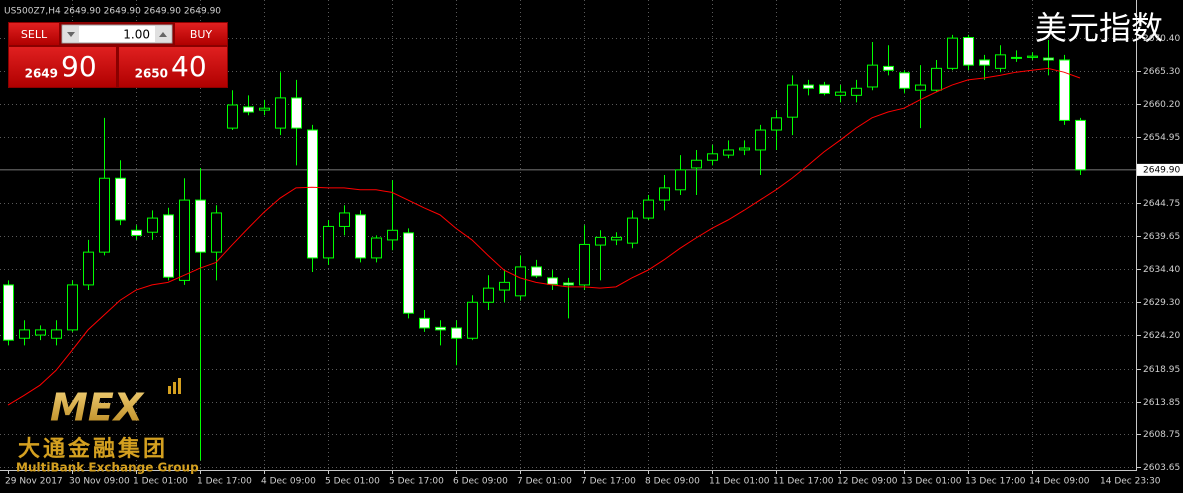 The width and height of the screenshot is (1183, 493). Describe the element at coordinates (1161, 72) in the screenshot. I see `y-tick-label: 2665.30` at that location.